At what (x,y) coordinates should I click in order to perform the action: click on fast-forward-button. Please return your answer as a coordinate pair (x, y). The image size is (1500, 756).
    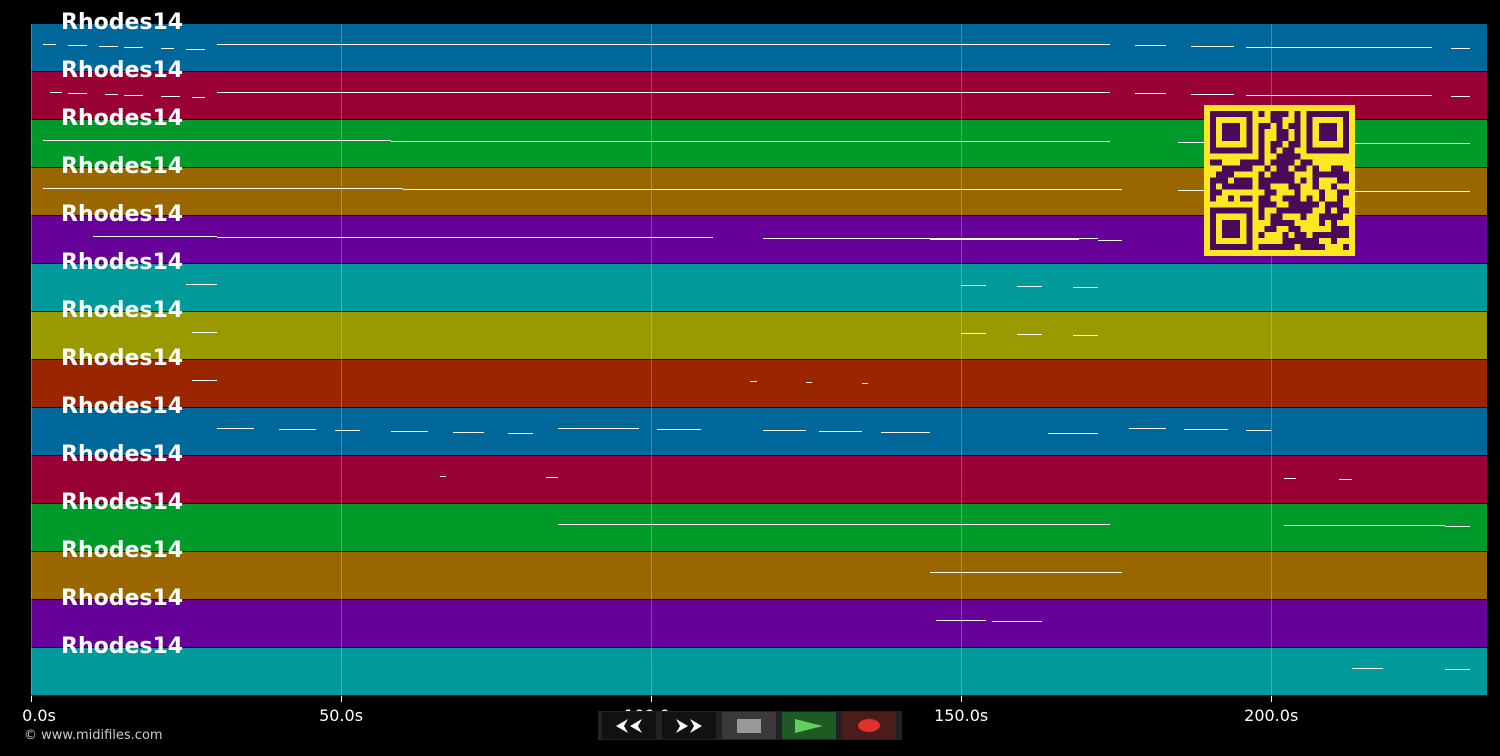
    Looking at the image, I should click on (689, 725).